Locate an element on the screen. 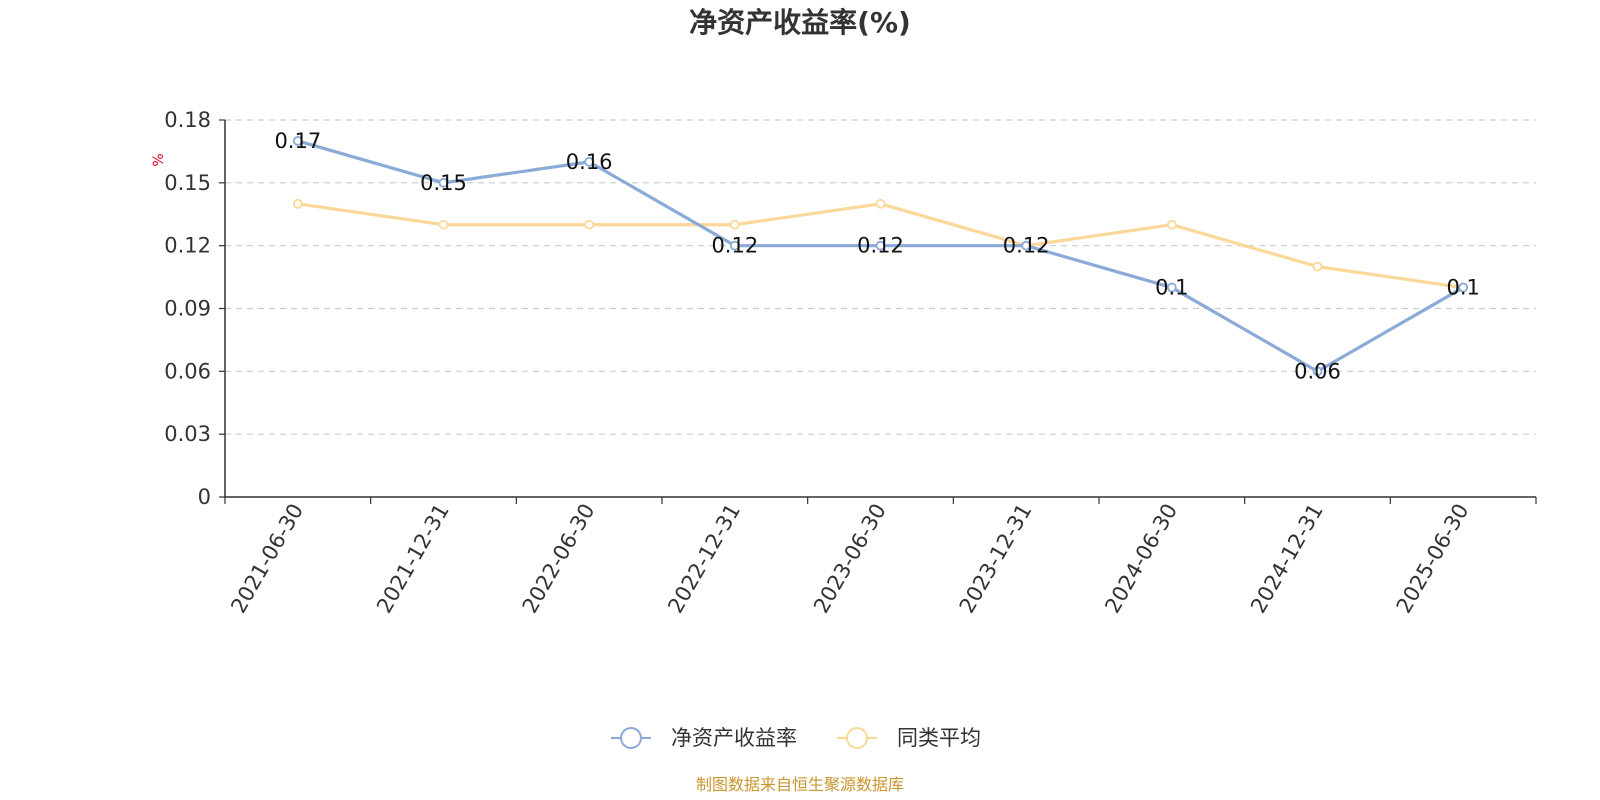  source-note: 制图数据来自恒生聚源数据库 is located at coordinates (800, 784).